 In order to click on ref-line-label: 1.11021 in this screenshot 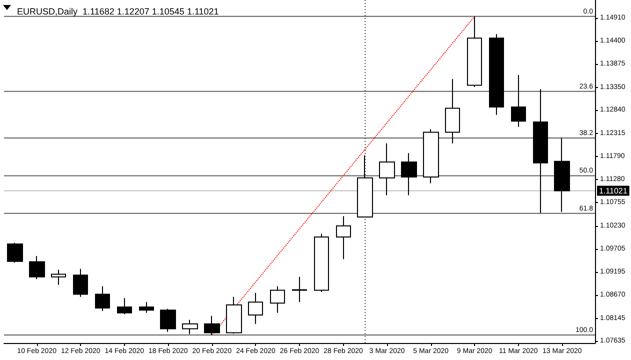, I will do `click(613, 191)`.